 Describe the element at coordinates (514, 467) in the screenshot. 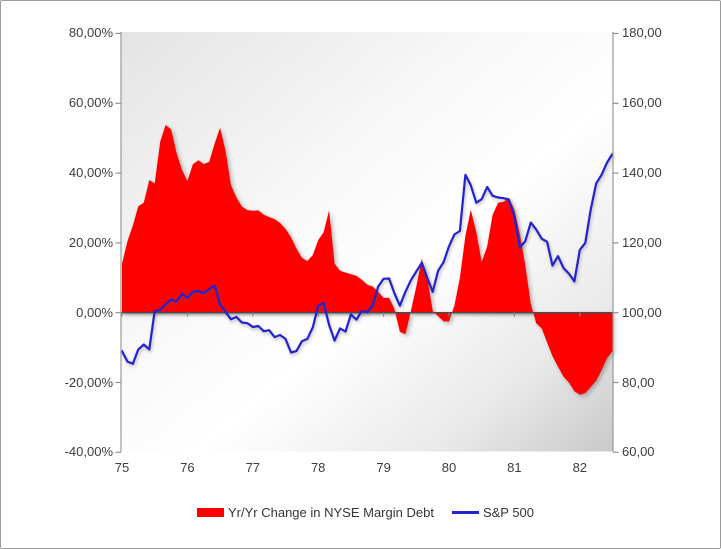

I see `x-axis-tick-label: 81` at that location.